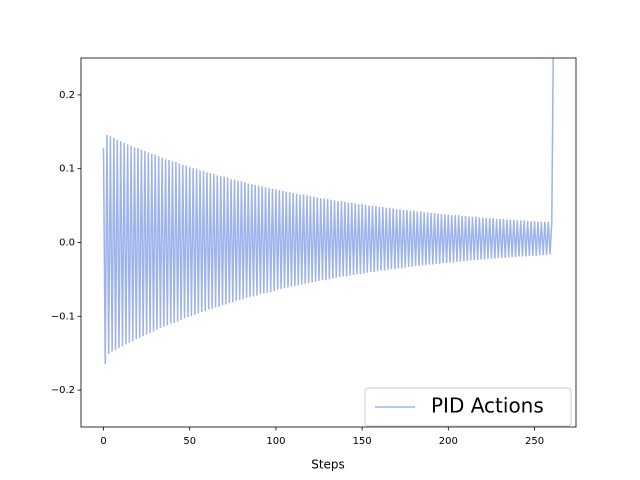 The height and width of the screenshot is (480, 640). I want to click on y-tick-label: 0.1, so click(67, 169).